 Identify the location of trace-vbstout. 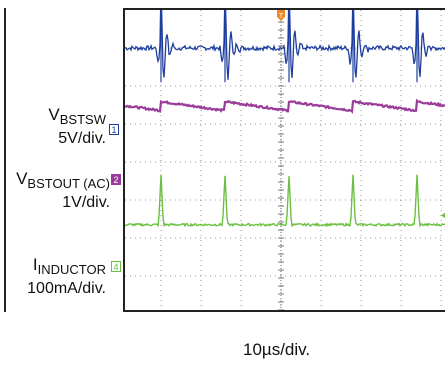
(285, 106).